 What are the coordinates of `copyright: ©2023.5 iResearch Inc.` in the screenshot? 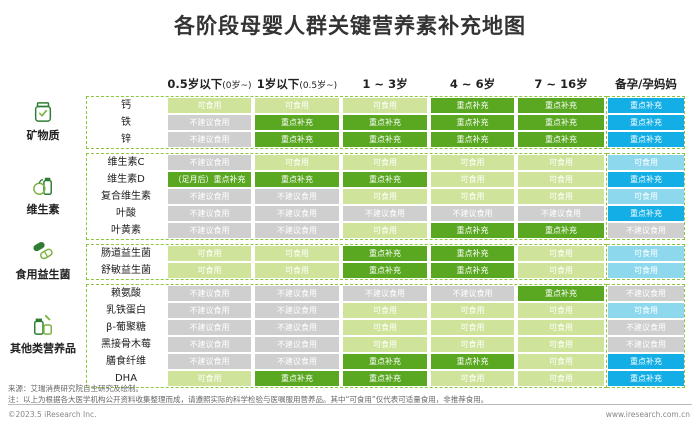 It's located at (52, 414).